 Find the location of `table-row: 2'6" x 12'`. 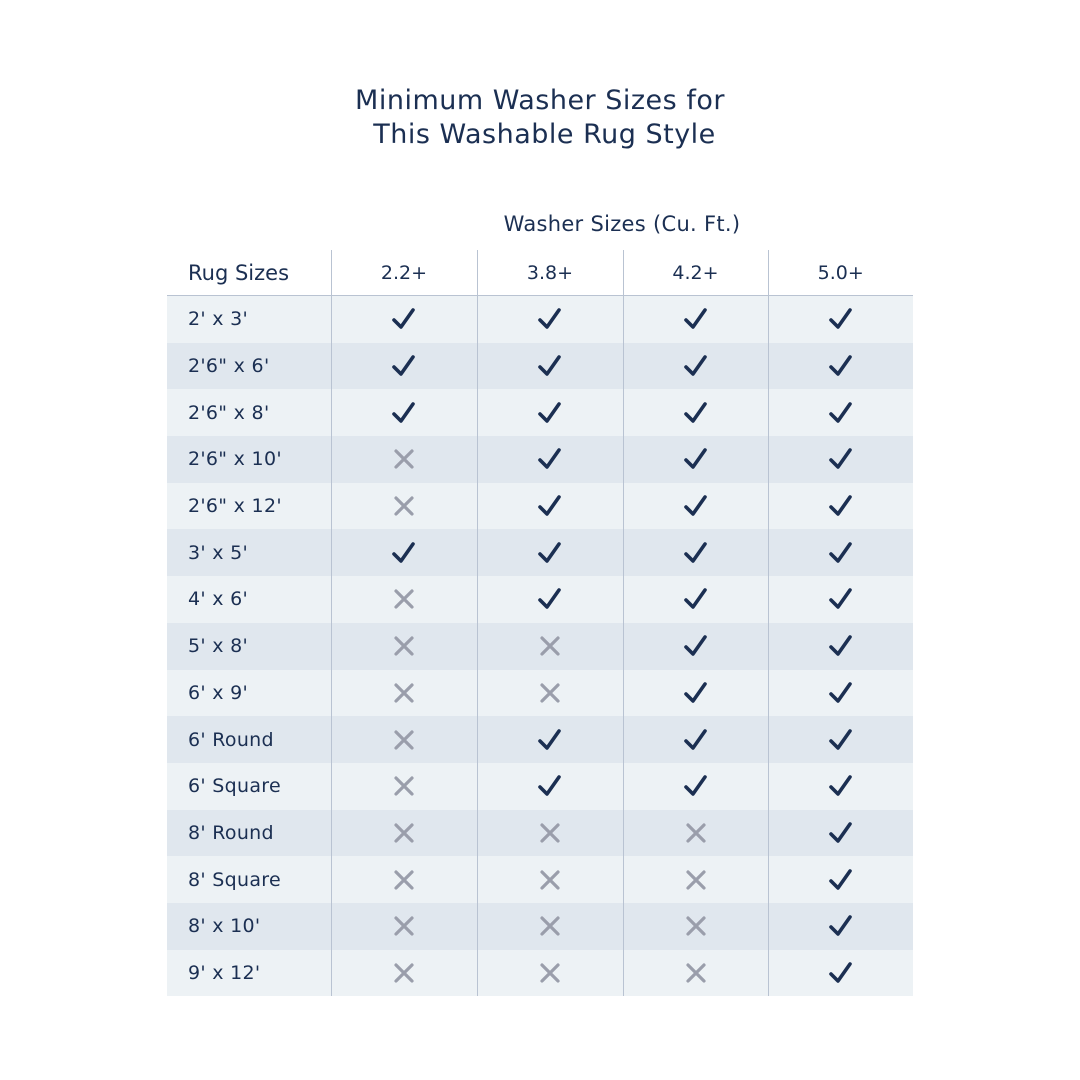

table-row: 2'6" x 12' is located at coordinates (540, 506).